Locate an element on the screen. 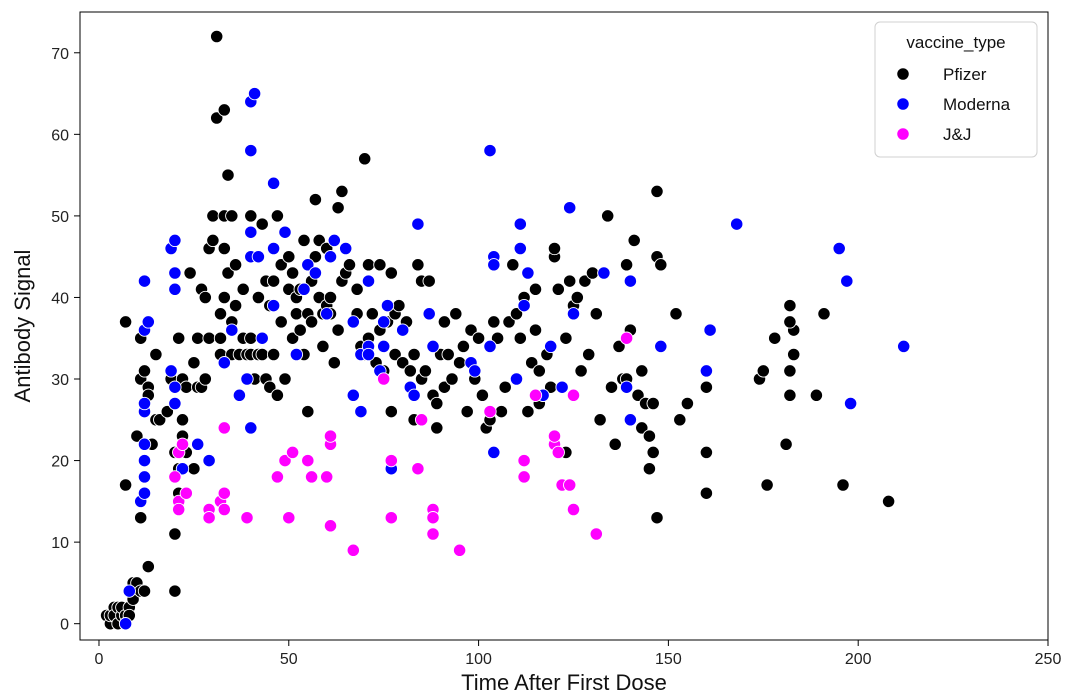 The height and width of the screenshot is (698, 1065). legend-label-pfizer: Pfizer is located at coordinates (965, 74).